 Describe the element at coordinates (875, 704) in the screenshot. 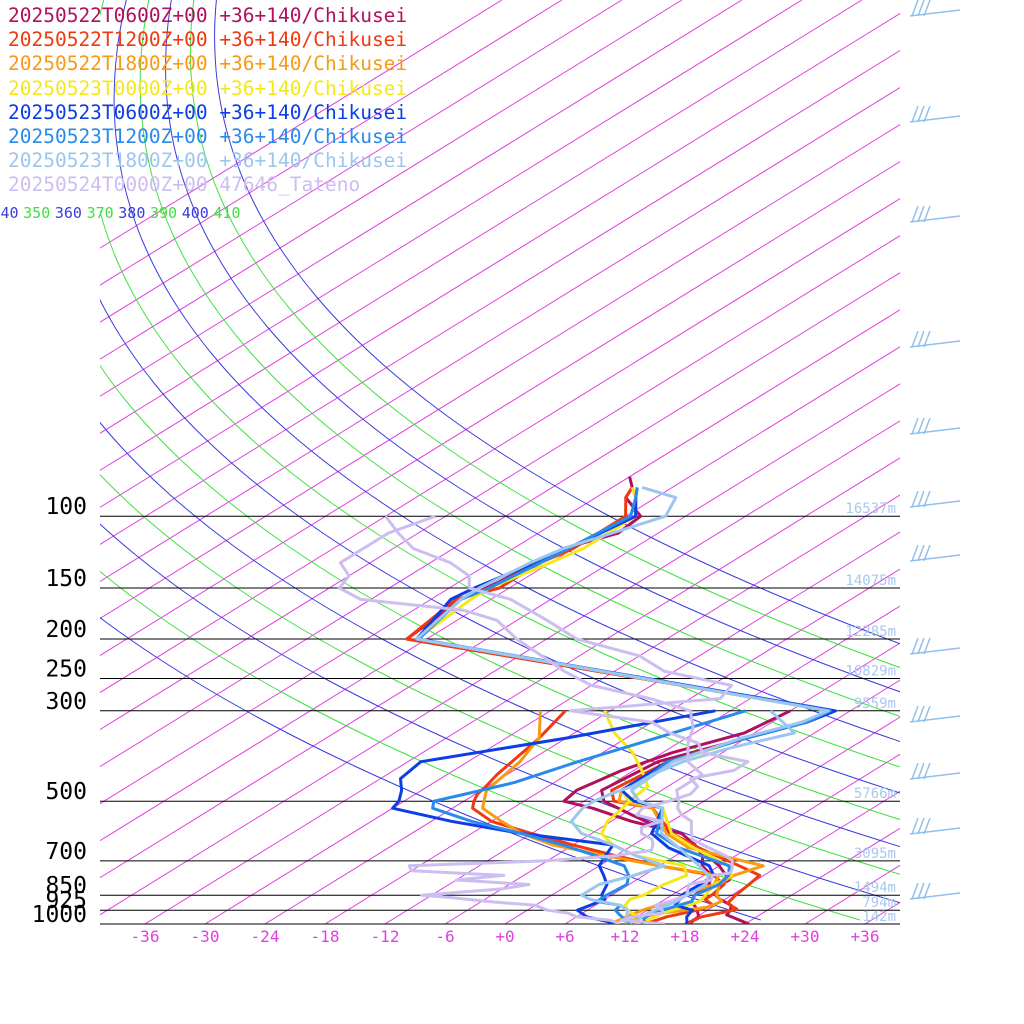

I see `height-label: 9559m` at that location.